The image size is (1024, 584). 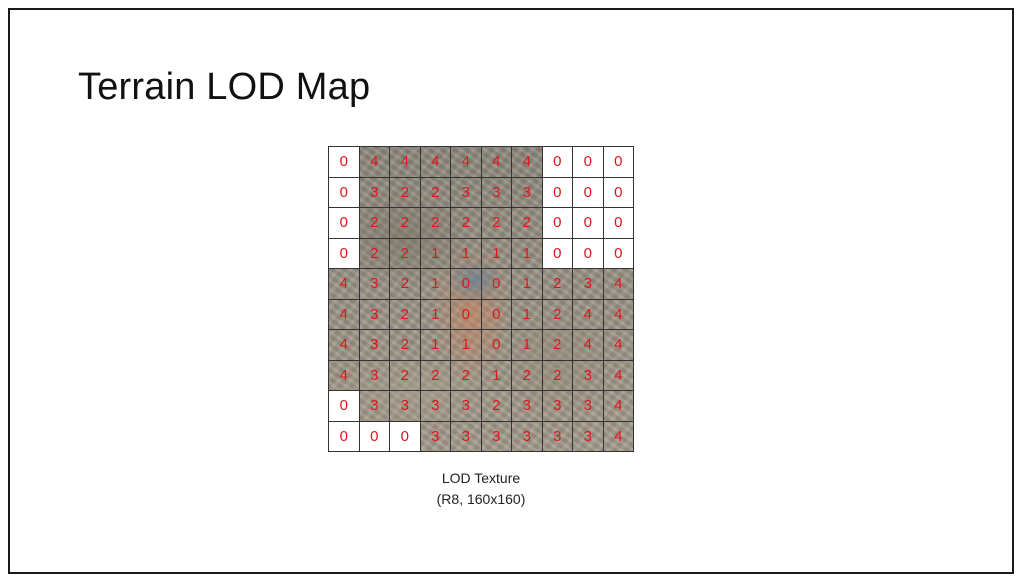 What do you see at coordinates (224, 87) in the screenshot?
I see `slide-title: Terrain LOD Map` at bounding box center [224, 87].